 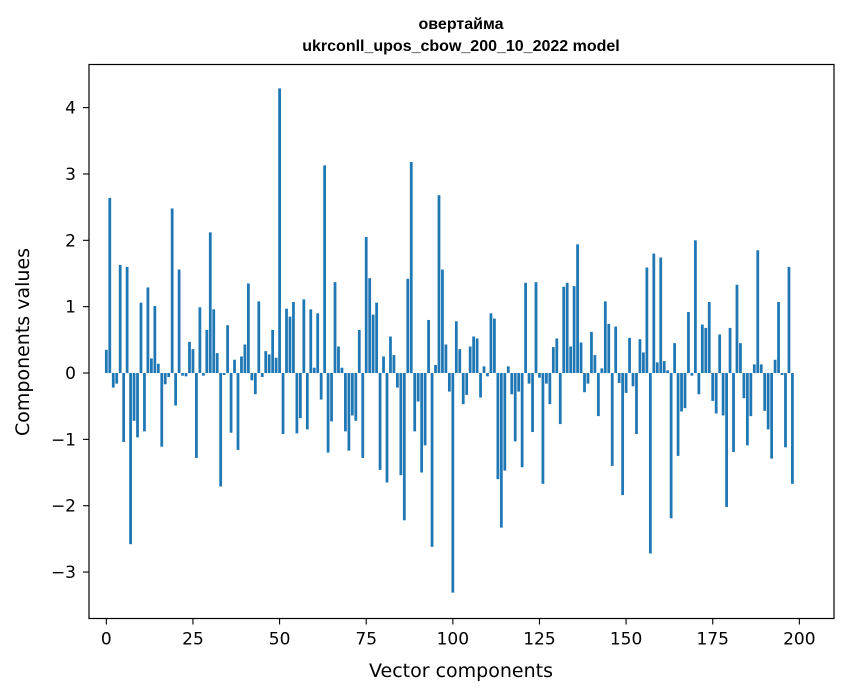 What do you see at coordinates (70, 109) in the screenshot?
I see `y-tick-label-7: 4` at bounding box center [70, 109].